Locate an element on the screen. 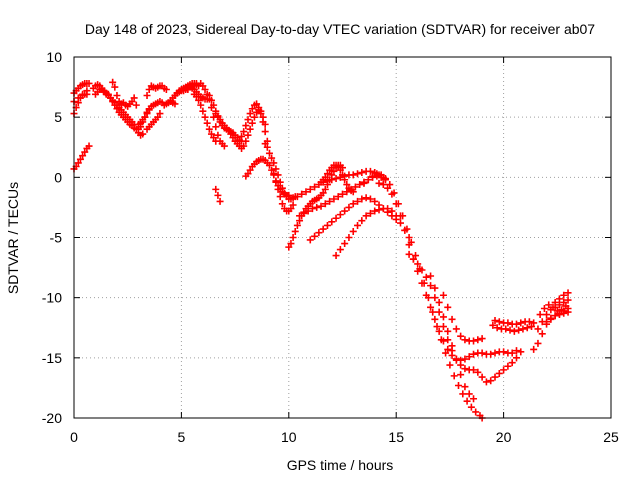 Image resolution: width=640 pixels, height=480 pixels. series-t29 is located at coordinates (452, 337).